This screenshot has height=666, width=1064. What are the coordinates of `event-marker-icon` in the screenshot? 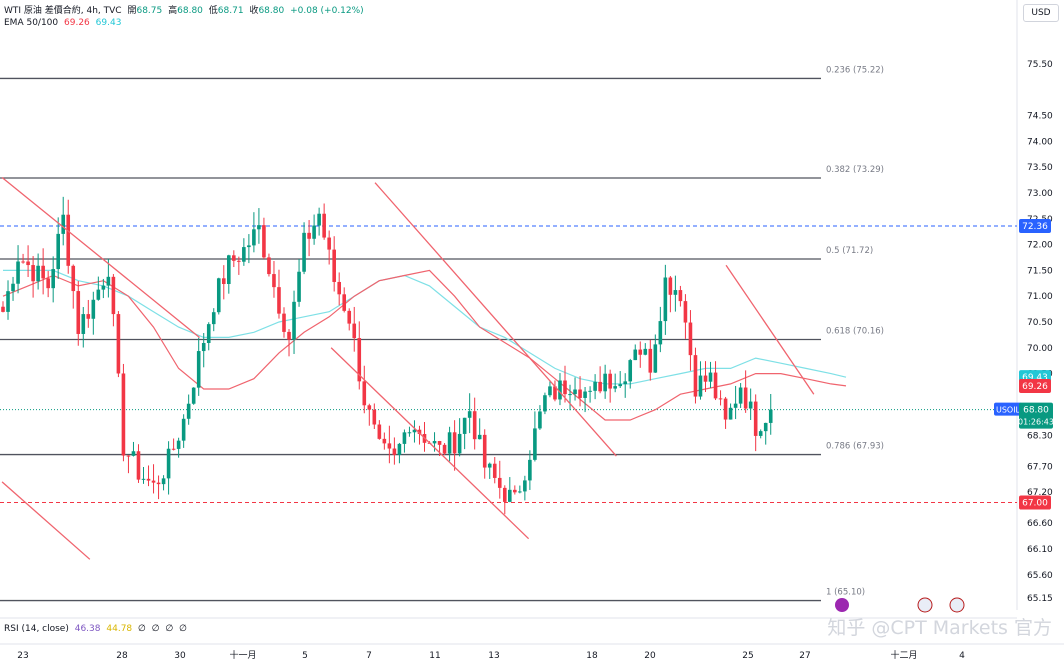 It's located at (842, 605).